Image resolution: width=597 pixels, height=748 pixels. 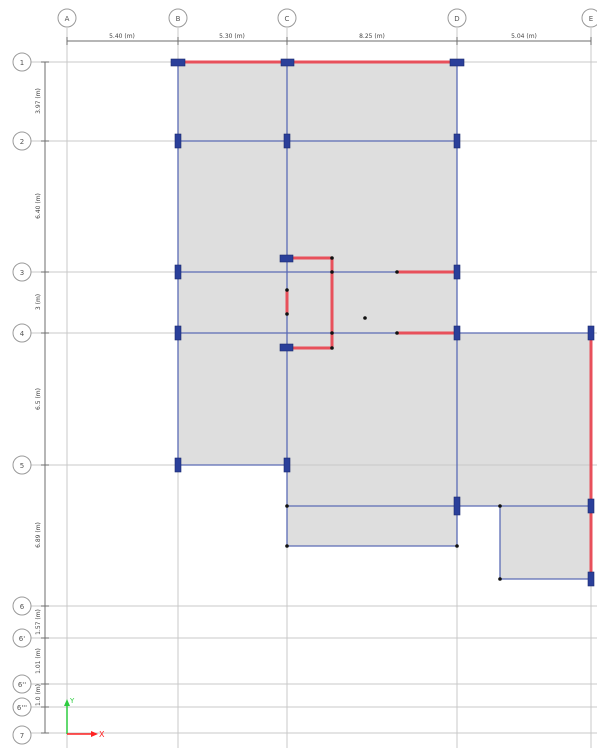 What do you see at coordinates (38, 206) in the screenshot?
I see `dim-label-23: 6.40 (m)` at bounding box center [38, 206].